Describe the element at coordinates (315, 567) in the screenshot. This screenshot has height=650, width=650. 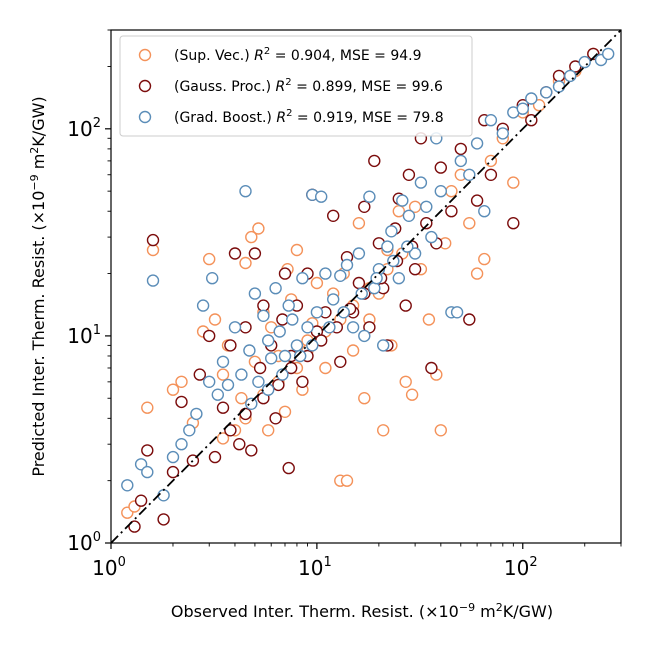
I see `x-tick-label-1: 101` at that location.